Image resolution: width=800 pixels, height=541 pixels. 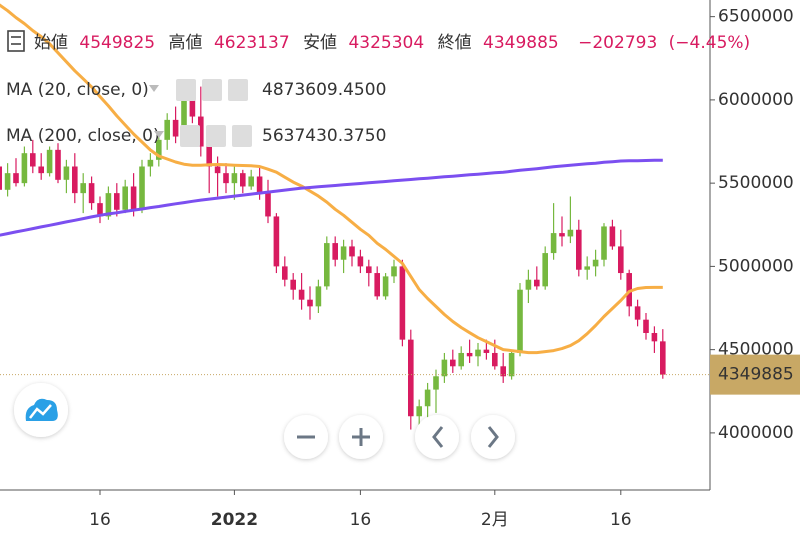 What do you see at coordinates (521, 43) in the screenshot?
I see `close-value: 4349885` at bounding box center [521, 43].